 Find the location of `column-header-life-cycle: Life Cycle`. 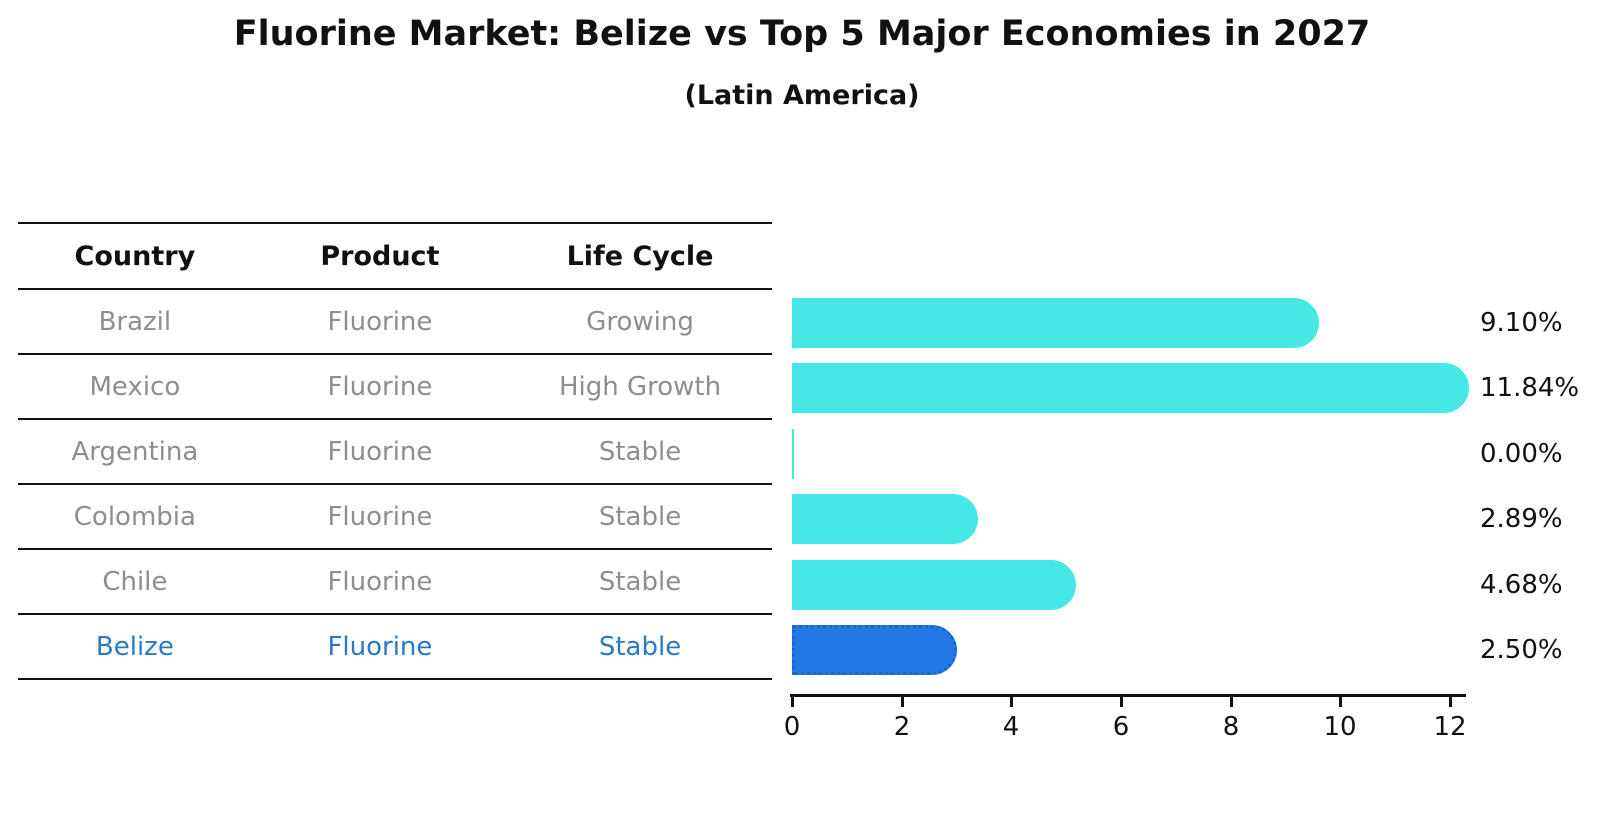

column-header-life-cycle: Life Cycle is located at coordinates (640, 256).